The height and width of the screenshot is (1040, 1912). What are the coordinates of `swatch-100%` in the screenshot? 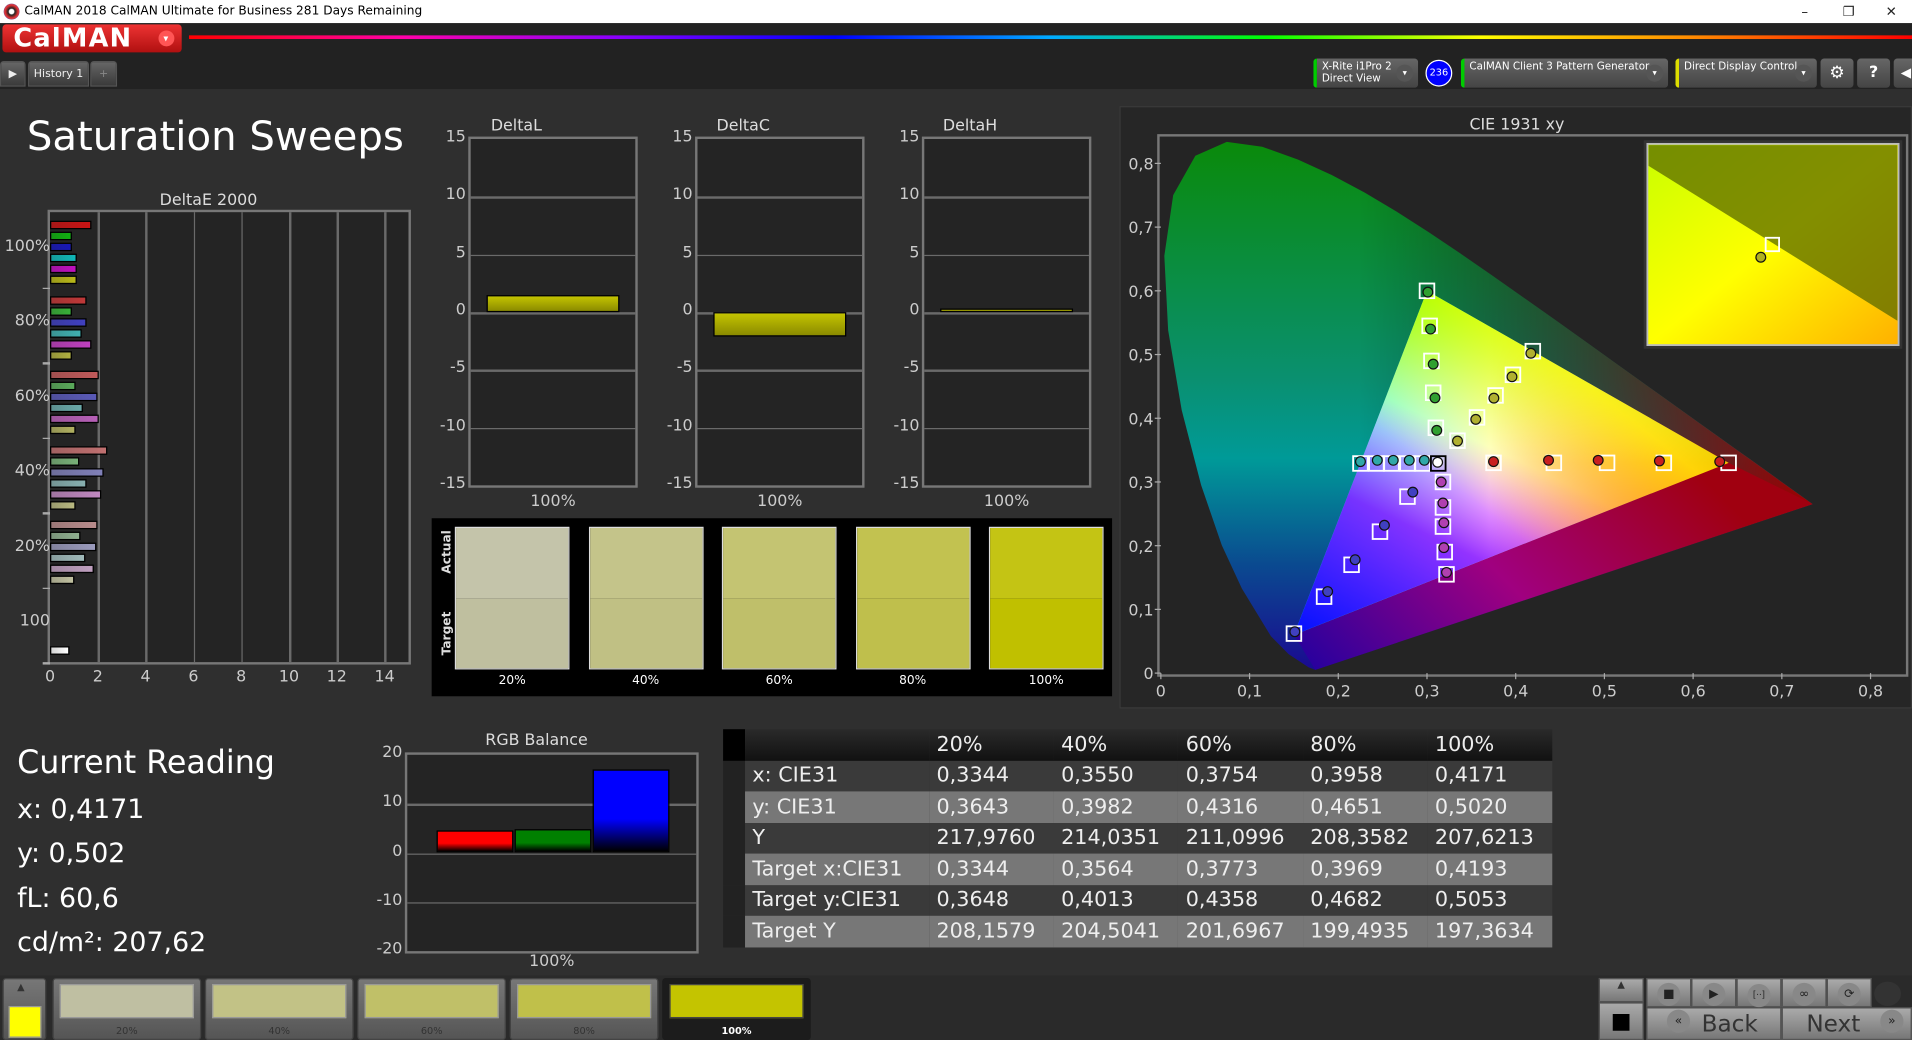 It's located at (1046, 598).